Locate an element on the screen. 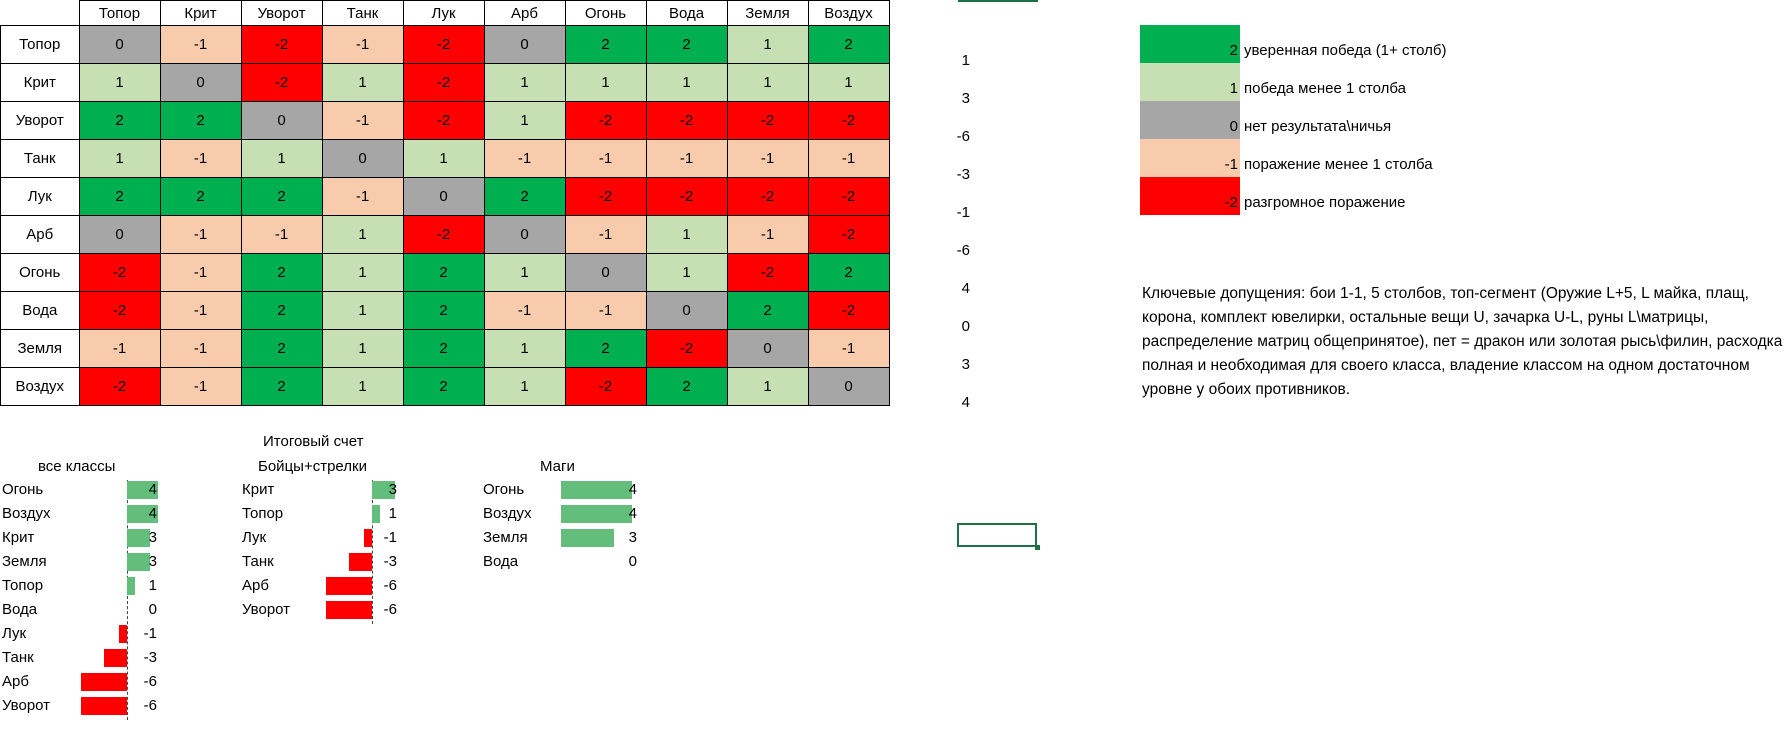 The width and height of the screenshot is (1787, 730). legend-swatch: -2 is located at coordinates (1190, 196).